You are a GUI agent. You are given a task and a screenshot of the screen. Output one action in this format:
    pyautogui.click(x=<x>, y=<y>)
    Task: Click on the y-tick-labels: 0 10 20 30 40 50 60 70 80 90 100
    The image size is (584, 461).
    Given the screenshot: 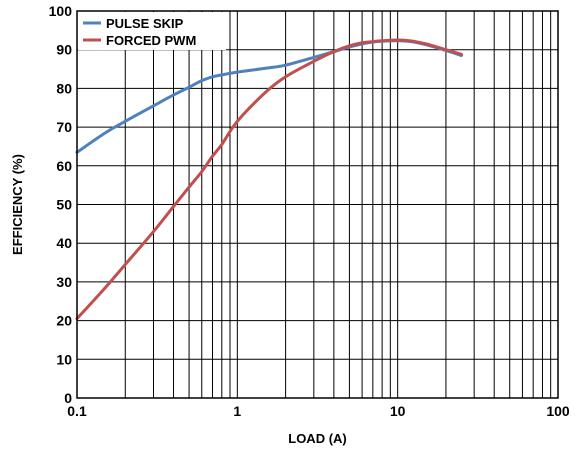 What is the action you would take?
    pyautogui.click(x=61, y=204)
    